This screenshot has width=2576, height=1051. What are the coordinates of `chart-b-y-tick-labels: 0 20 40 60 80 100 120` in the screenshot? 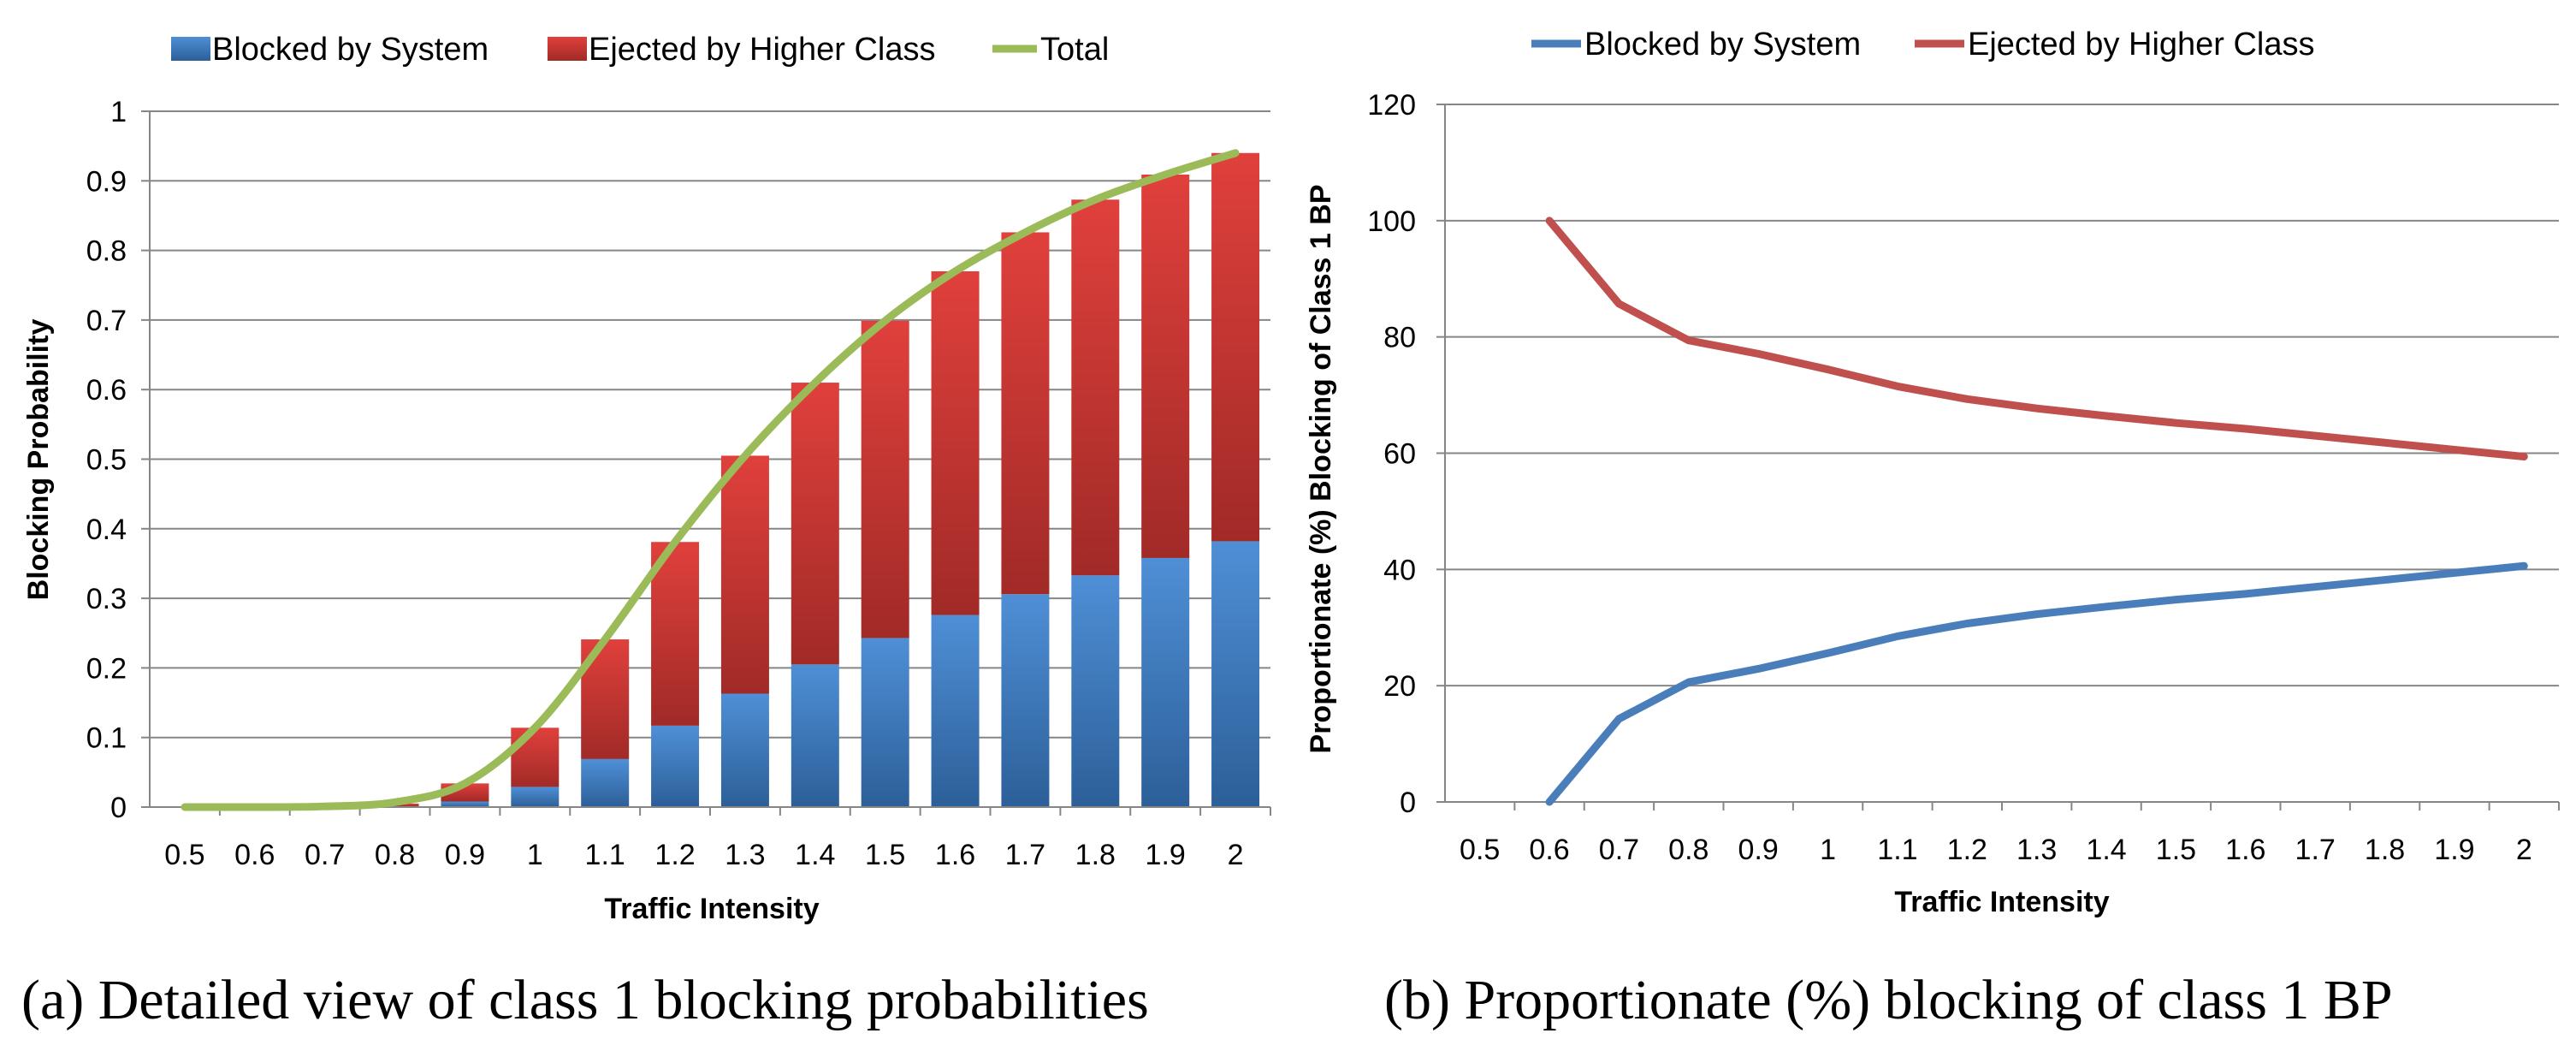 It's located at (1391, 454).